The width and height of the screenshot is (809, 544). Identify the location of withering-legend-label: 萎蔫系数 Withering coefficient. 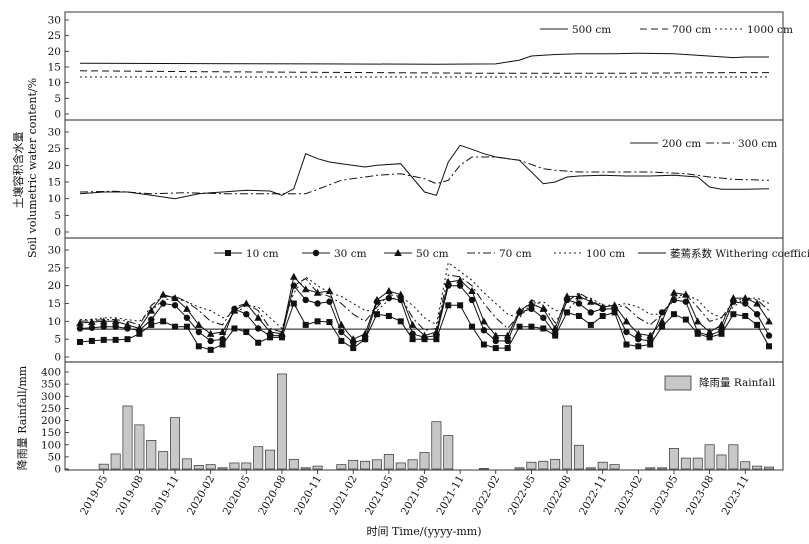
(739, 253).